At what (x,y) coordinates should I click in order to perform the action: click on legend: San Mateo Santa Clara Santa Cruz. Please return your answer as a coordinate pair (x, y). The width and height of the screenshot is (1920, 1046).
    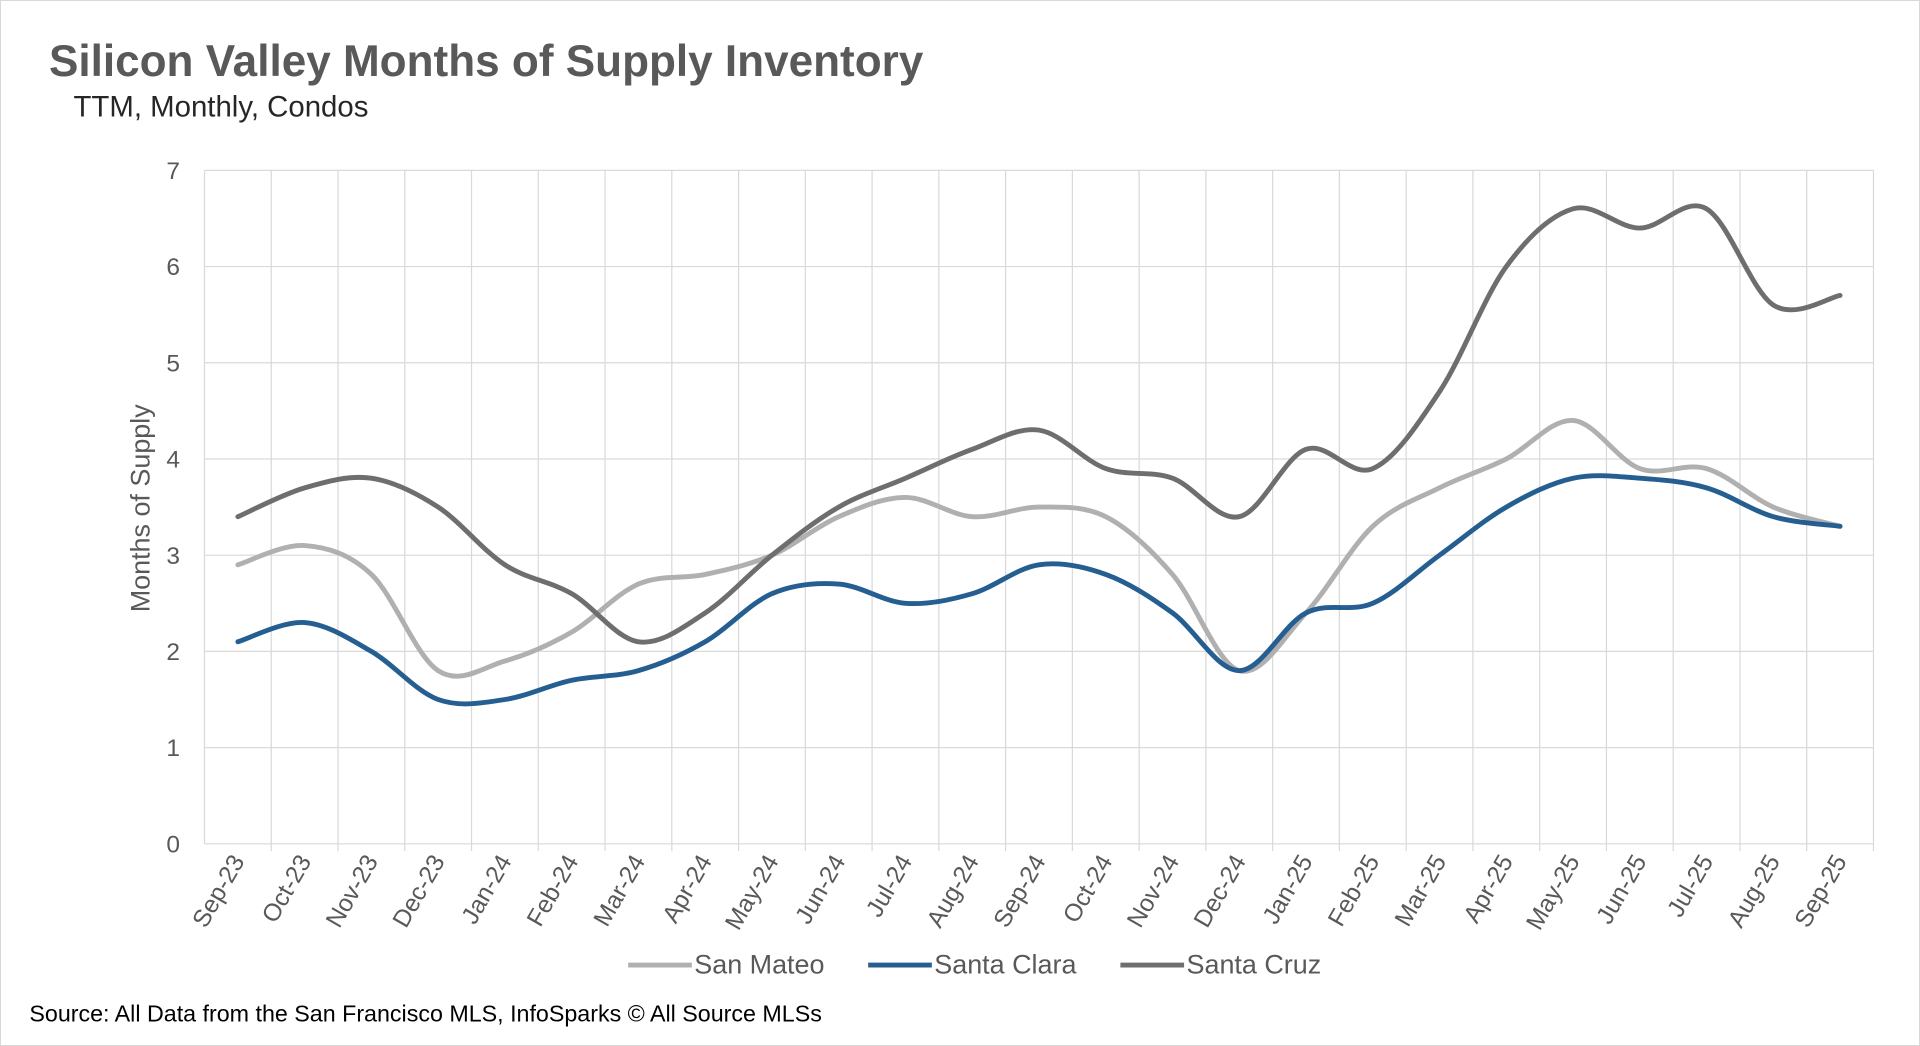
    Looking at the image, I should click on (974, 965).